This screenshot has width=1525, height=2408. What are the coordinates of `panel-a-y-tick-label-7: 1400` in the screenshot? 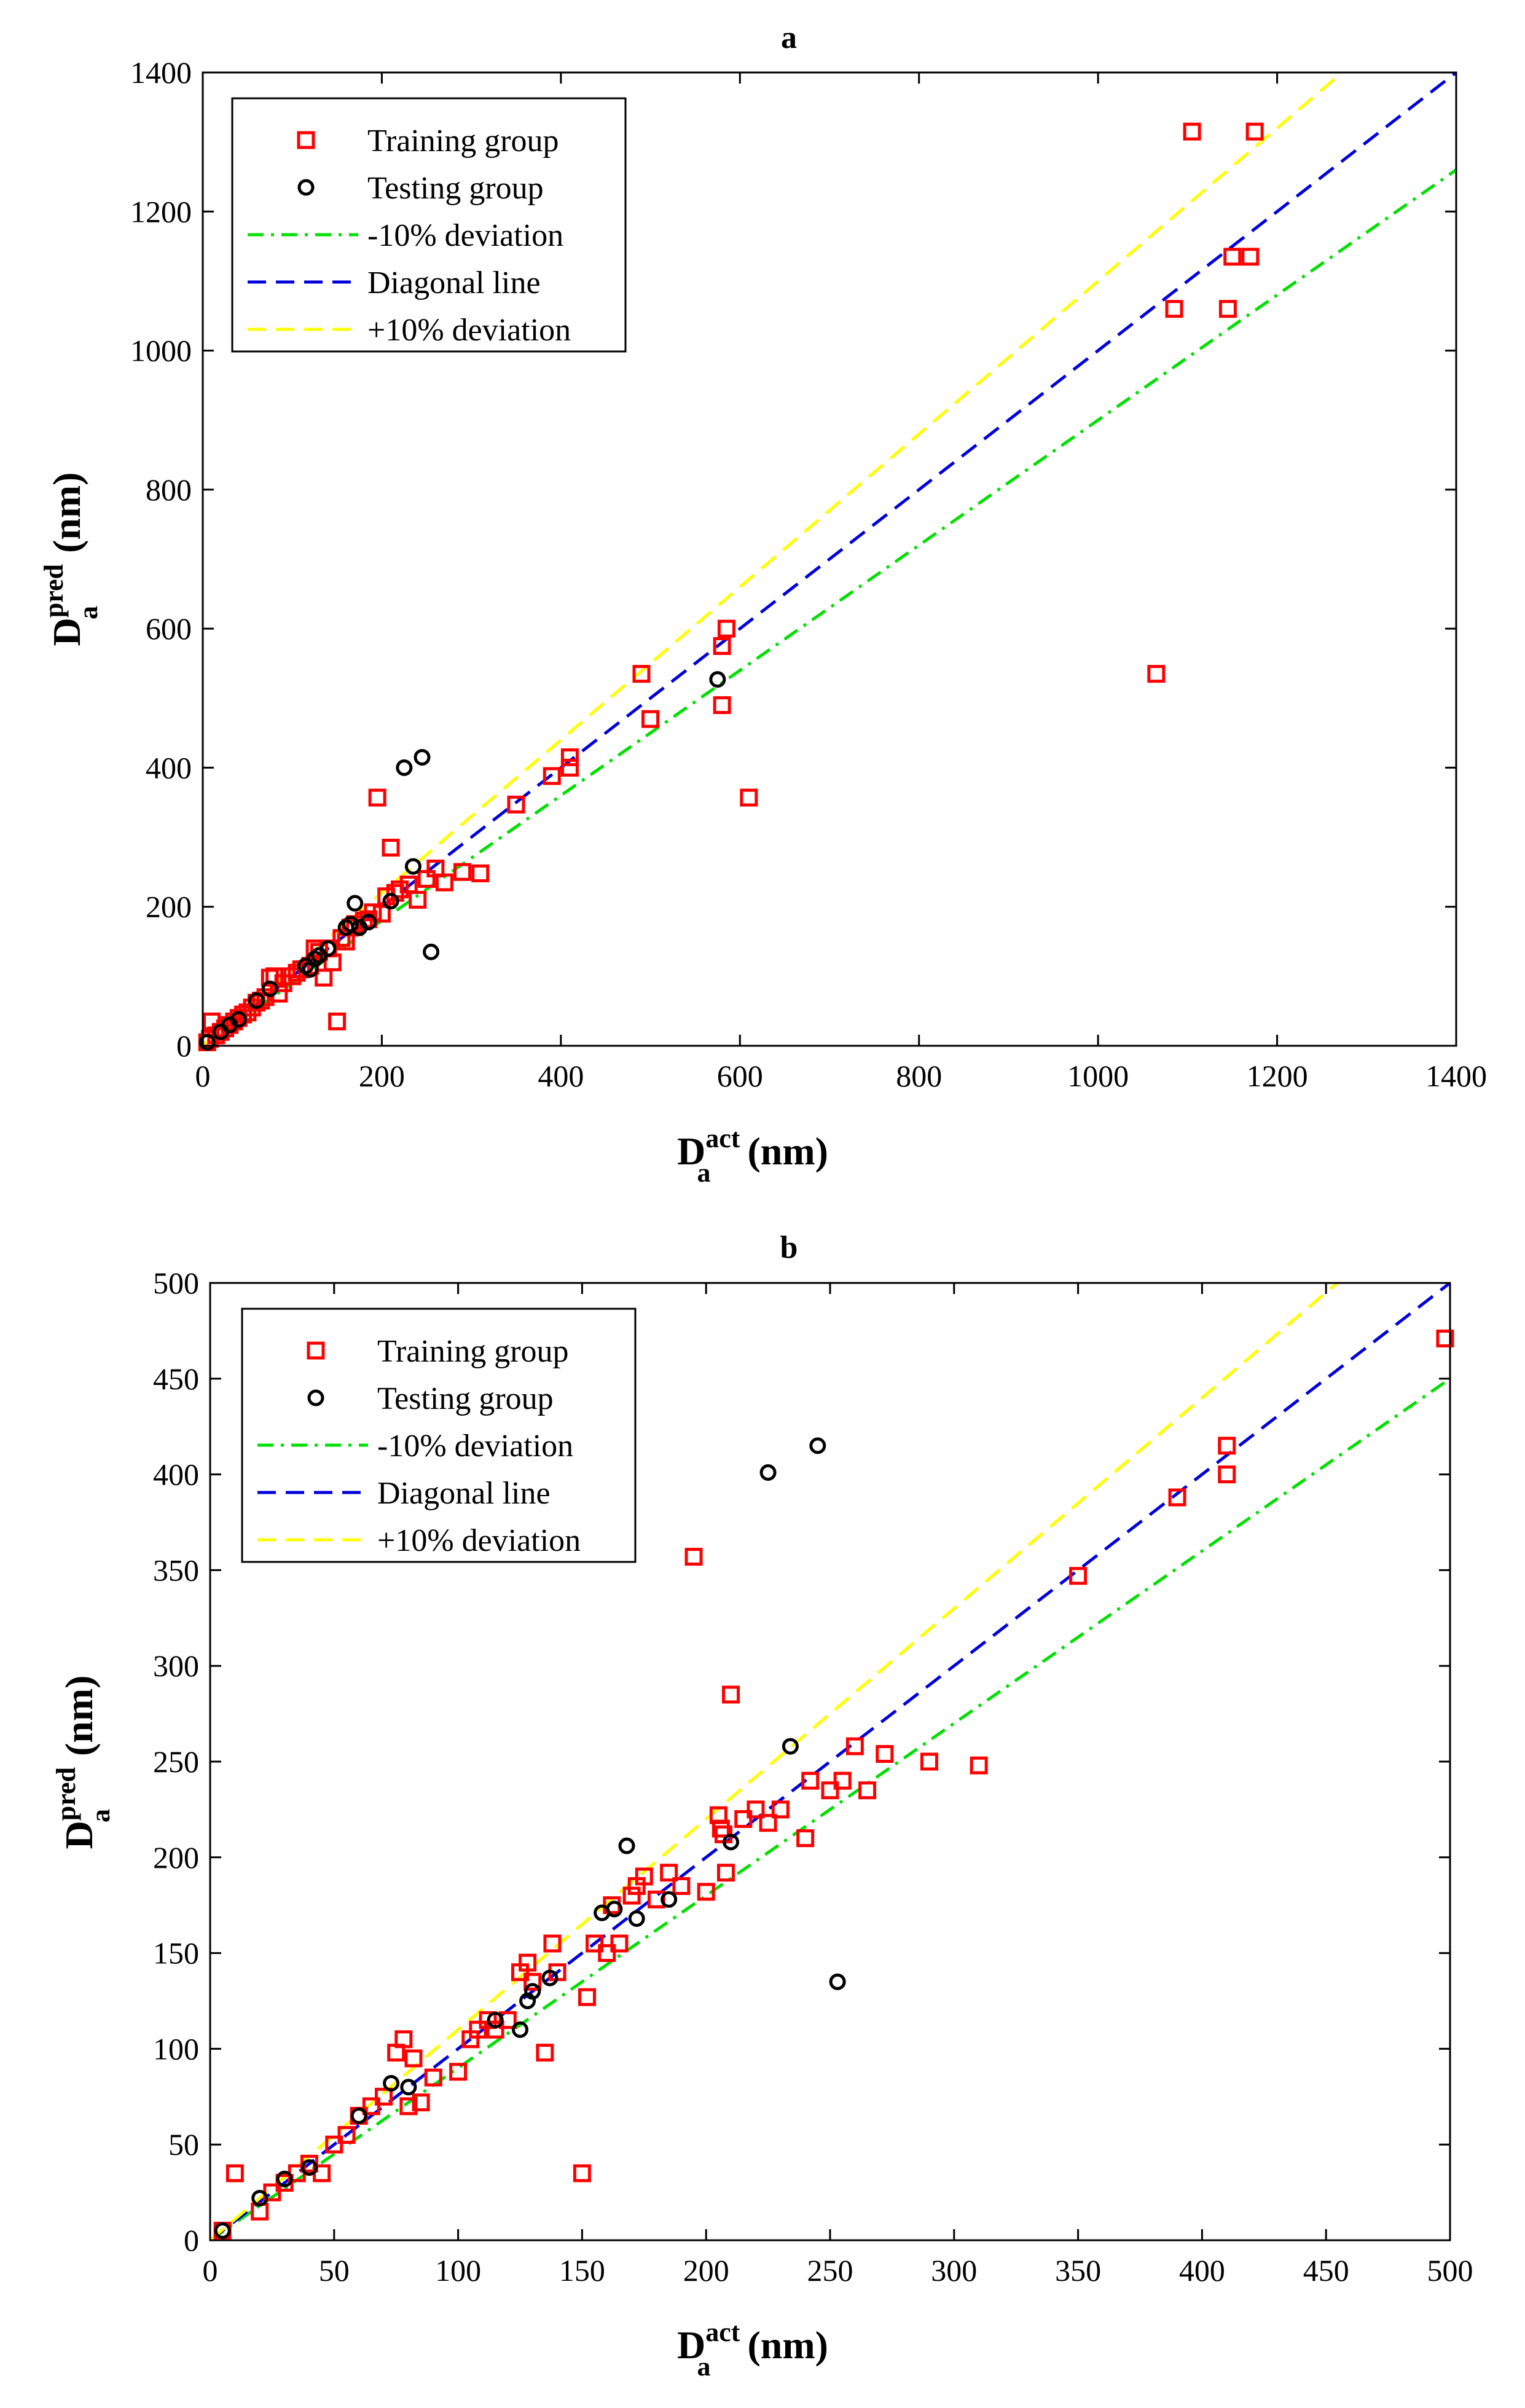 It's located at (161, 72).